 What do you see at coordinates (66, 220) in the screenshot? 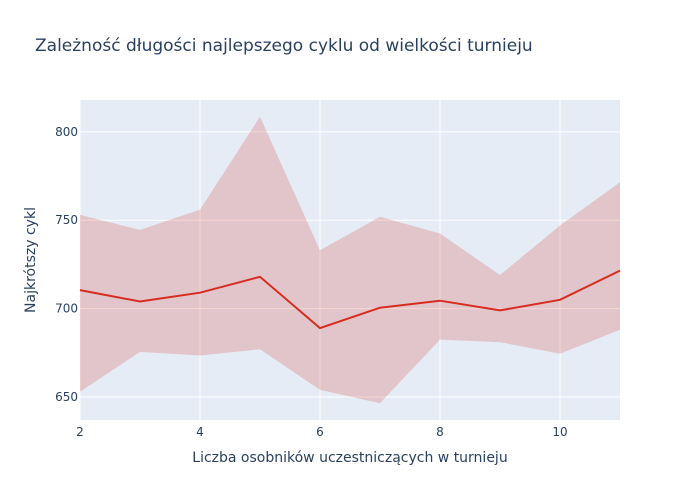
I see `y-tick-label: 750` at bounding box center [66, 220].